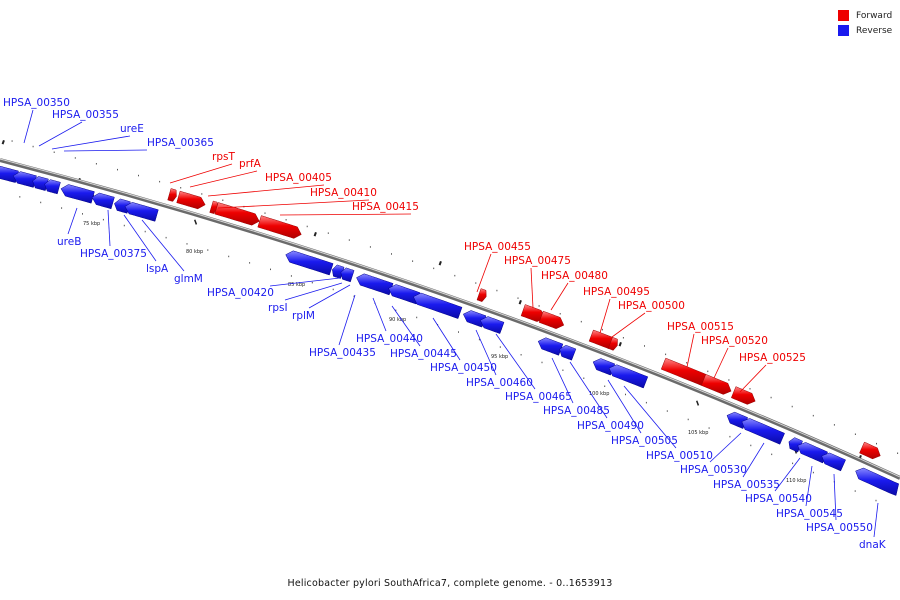 This screenshot has width=900, height=600. I want to click on gene-label-hpsa-00405: HPSA_00405, so click(298, 178).